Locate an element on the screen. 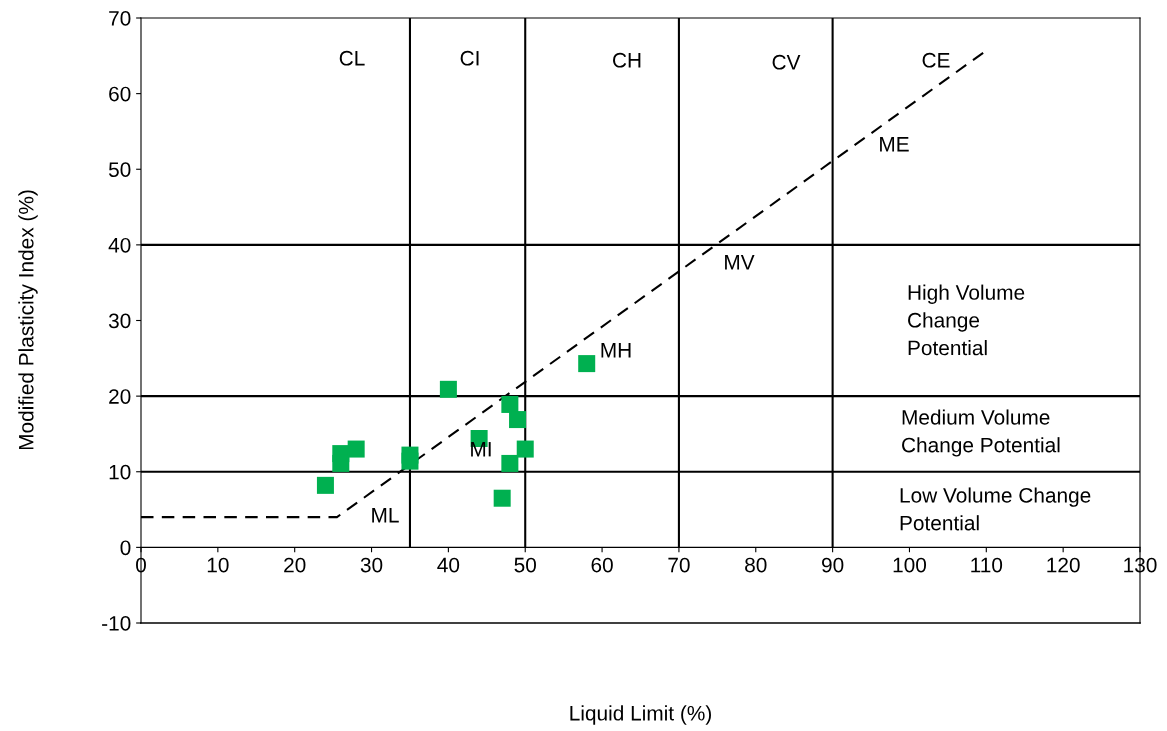 The width and height of the screenshot is (1167, 731). x-tick-label: 10 is located at coordinates (218, 565).